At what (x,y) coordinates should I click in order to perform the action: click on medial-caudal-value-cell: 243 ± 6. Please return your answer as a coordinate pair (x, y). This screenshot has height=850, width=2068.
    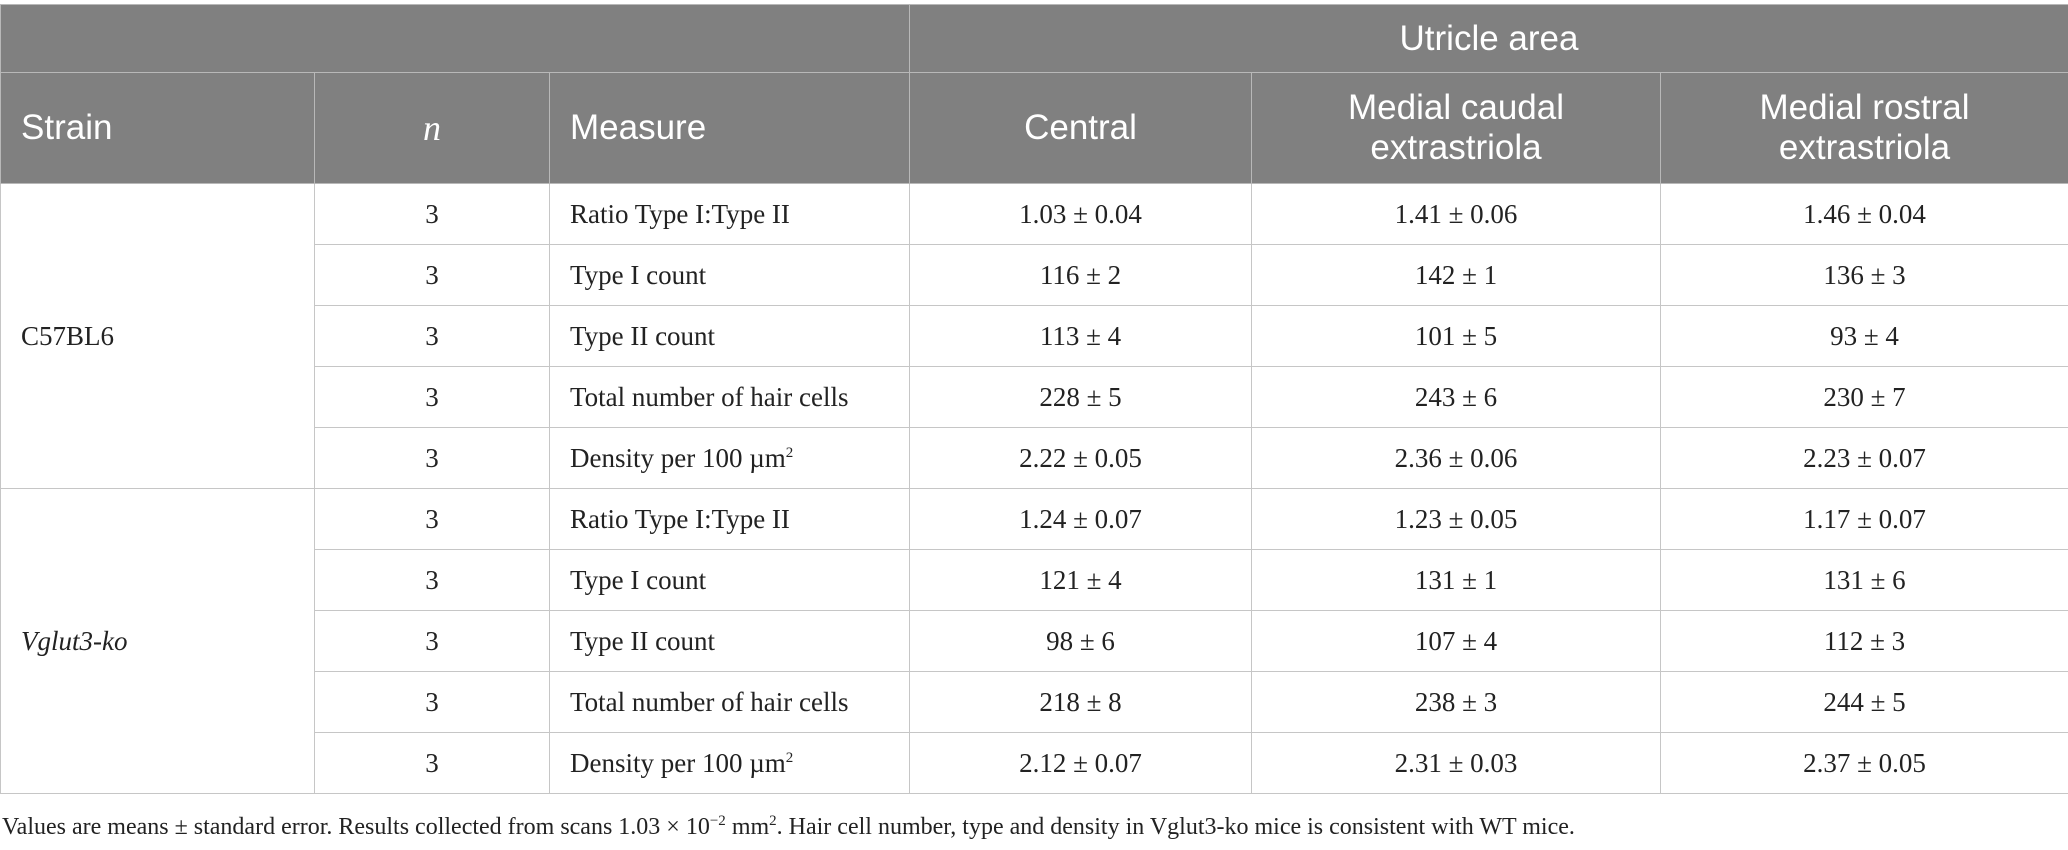
    Looking at the image, I should click on (1456, 397).